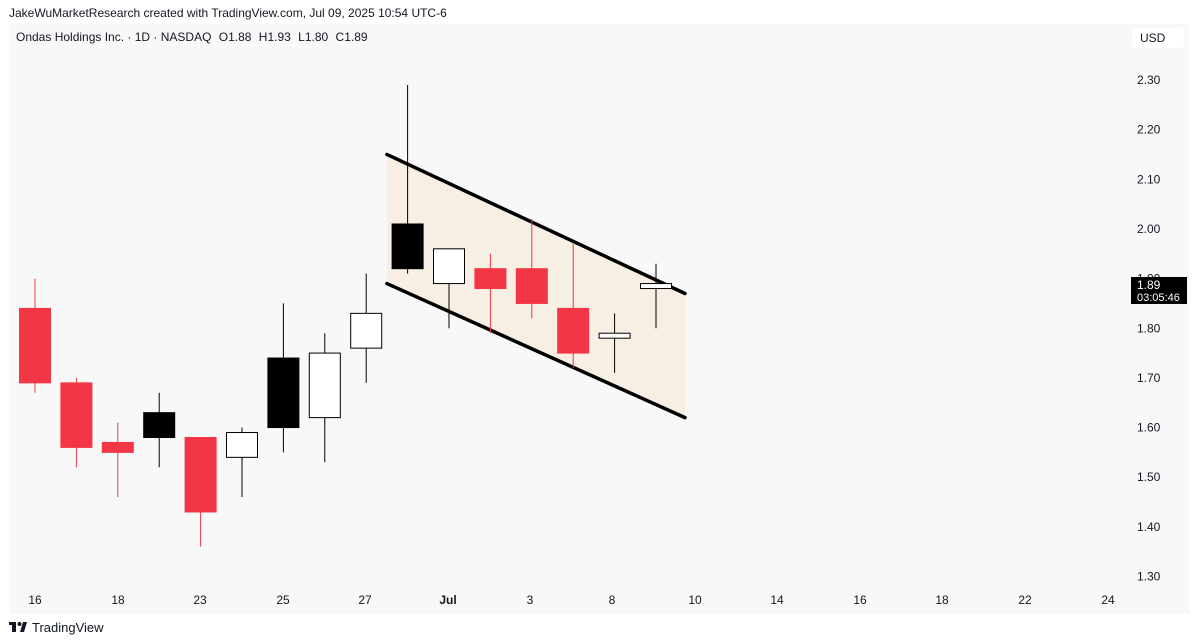 This screenshot has width=1200, height=641. Describe the element at coordinates (1149, 179) in the screenshot. I see `price-tick-label: 2.10` at that location.